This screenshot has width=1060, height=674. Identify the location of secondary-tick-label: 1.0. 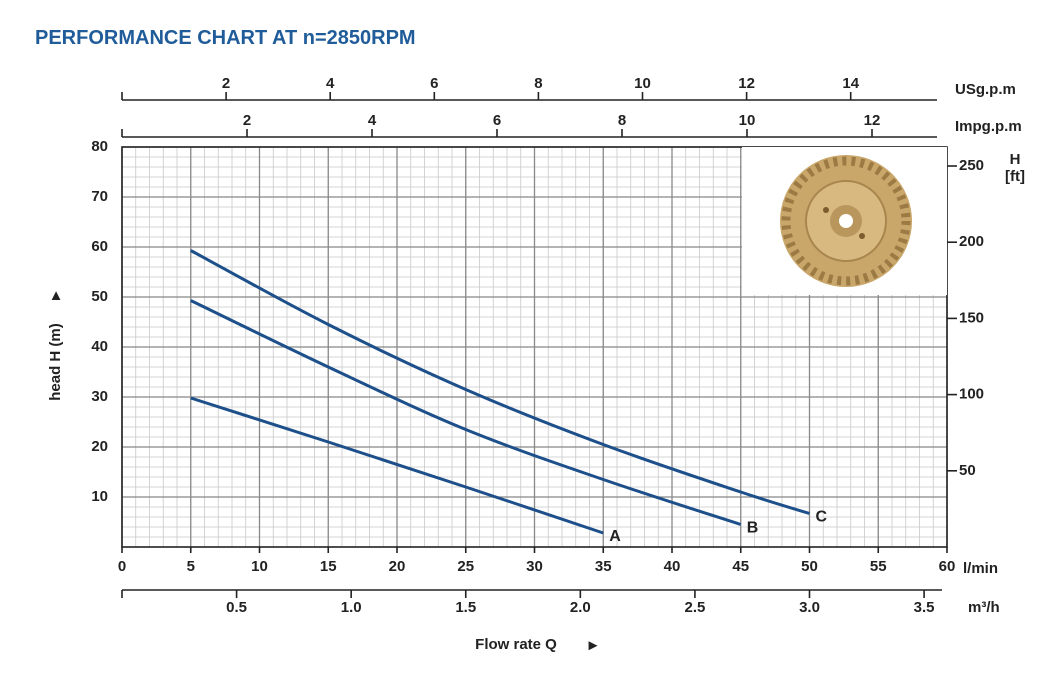
(351, 607).